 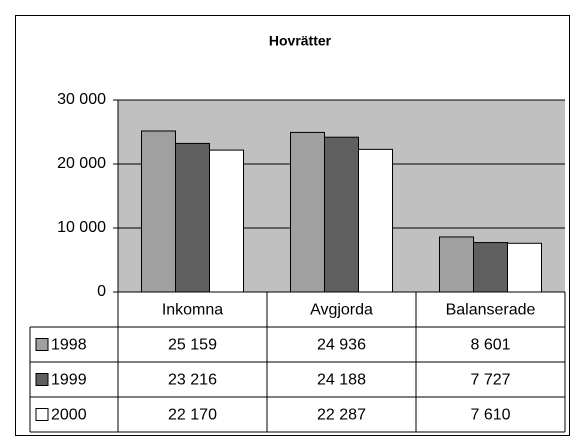 What do you see at coordinates (490, 380) in the screenshot?
I see `table-value: 7 727` at bounding box center [490, 380].